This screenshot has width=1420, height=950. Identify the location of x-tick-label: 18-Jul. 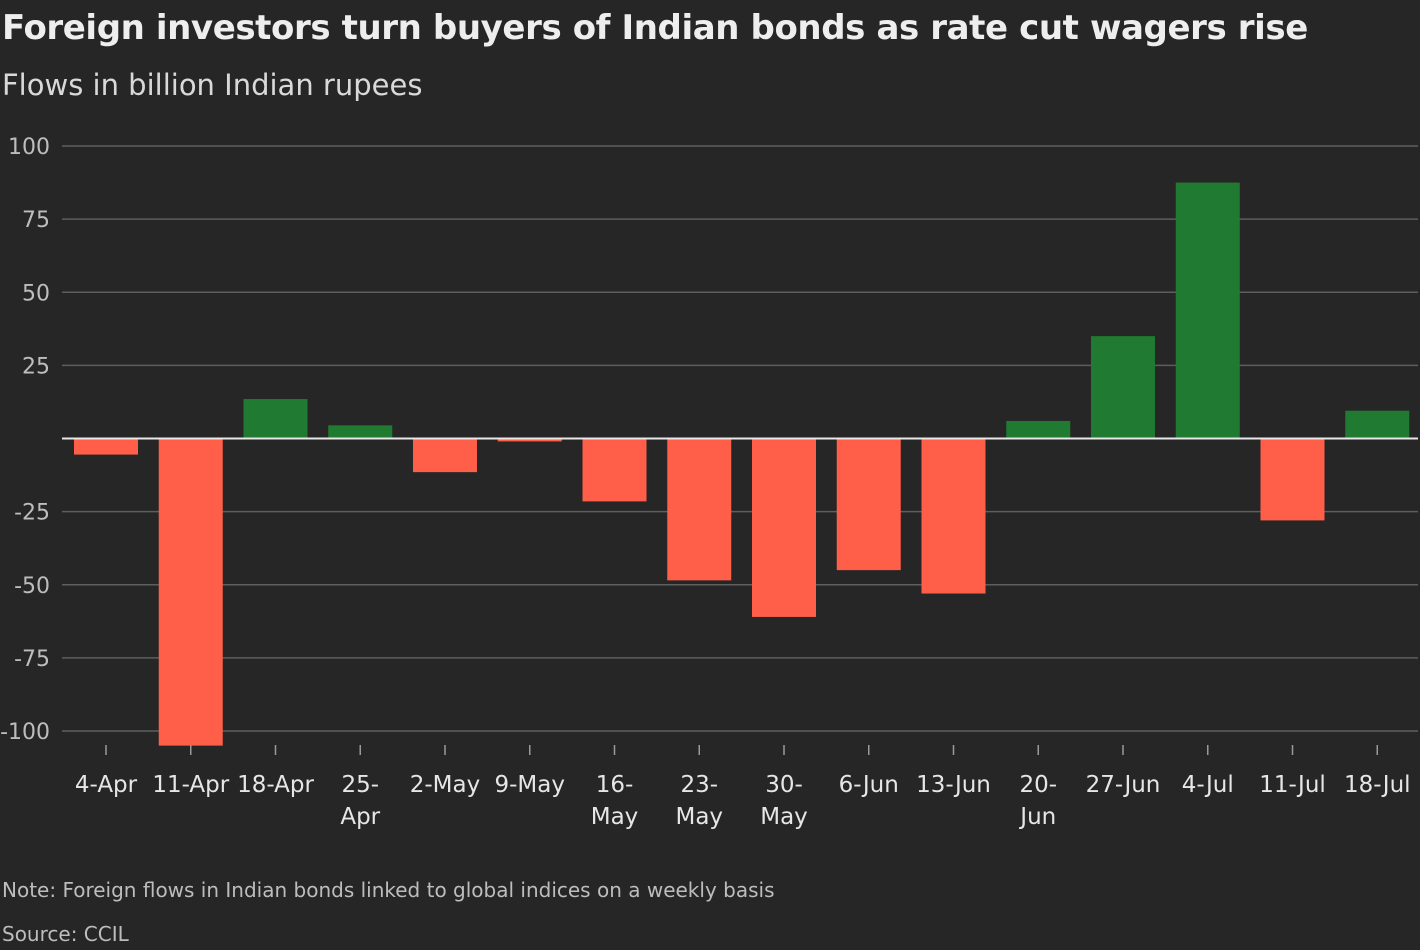
(1377, 785).